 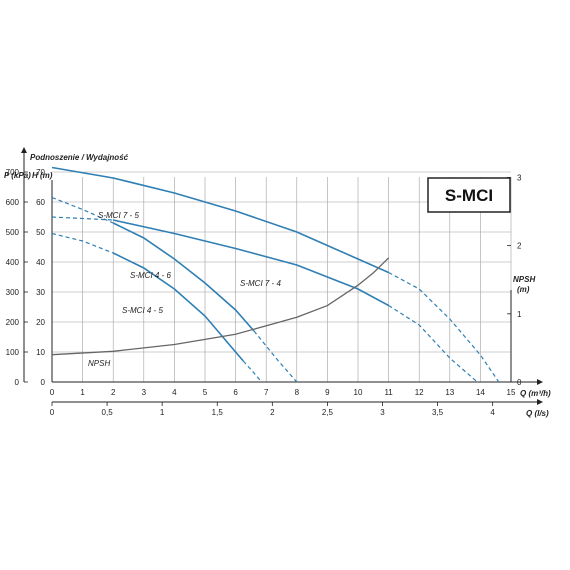 I want to click on npsh-tick-label: 2, so click(x=519, y=246).